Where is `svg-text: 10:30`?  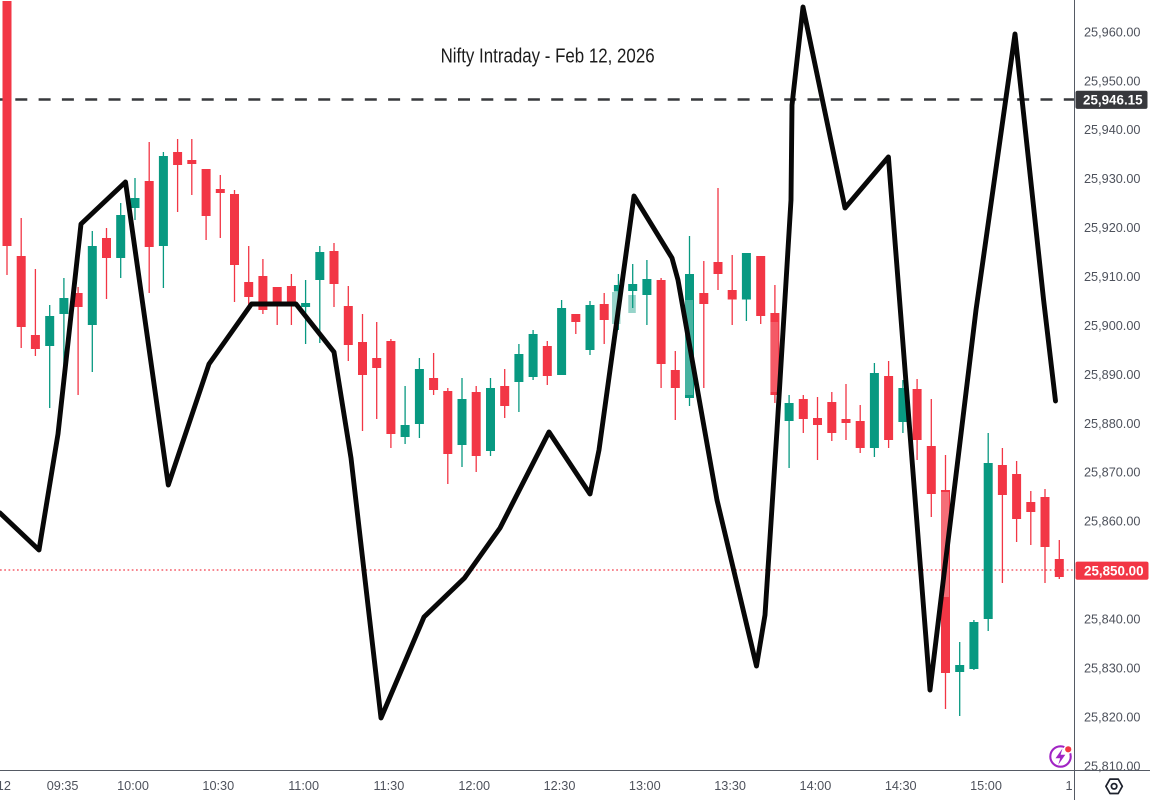
svg-text: 10:30 is located at coordinates (218, 786).